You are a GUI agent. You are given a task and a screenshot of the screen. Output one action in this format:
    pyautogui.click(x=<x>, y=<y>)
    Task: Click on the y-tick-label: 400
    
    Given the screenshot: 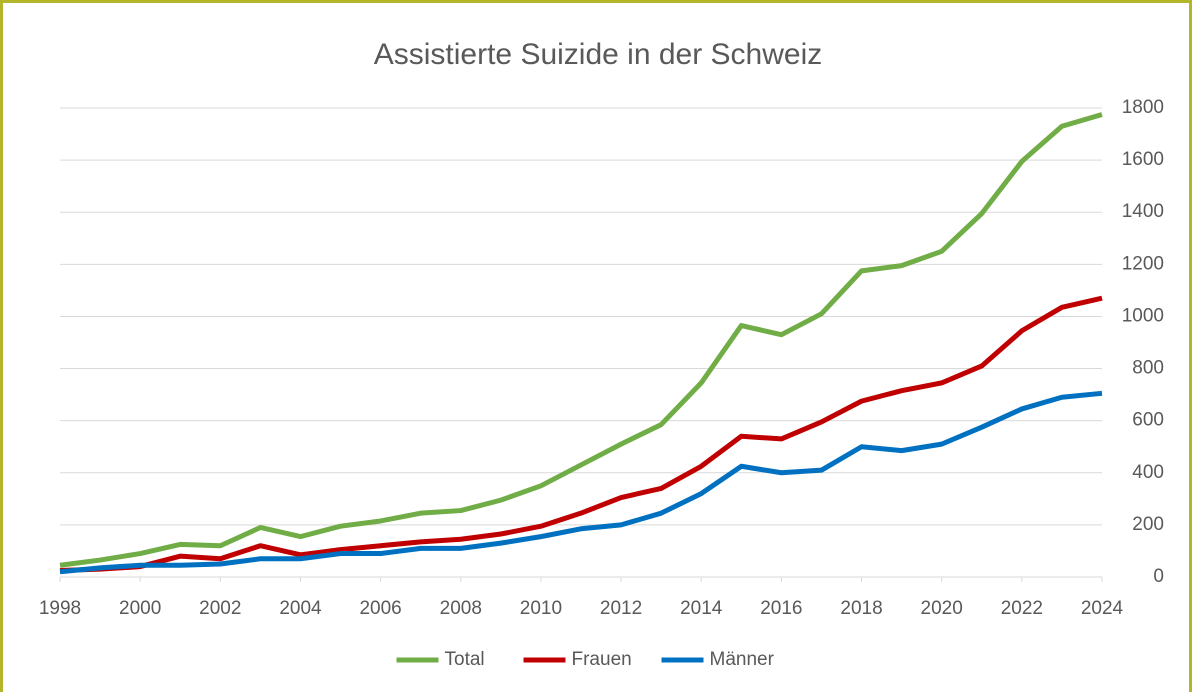 What is the action you would take?
    pyautogui.click(x=1148, y=472)
    